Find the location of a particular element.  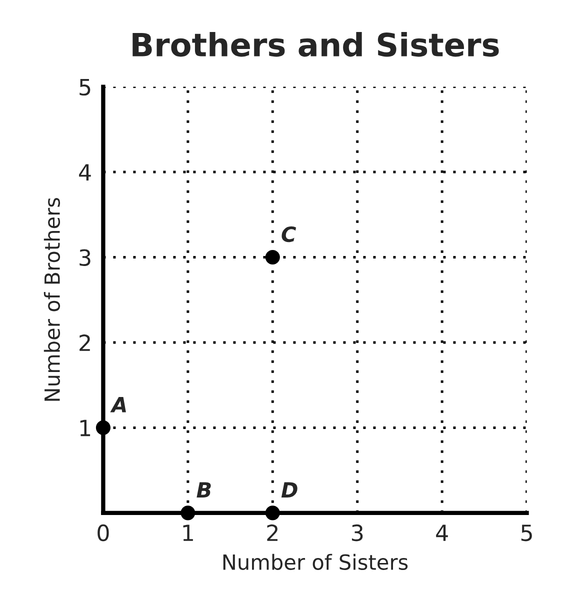

annotation: C is located at coordinates (289, 234).